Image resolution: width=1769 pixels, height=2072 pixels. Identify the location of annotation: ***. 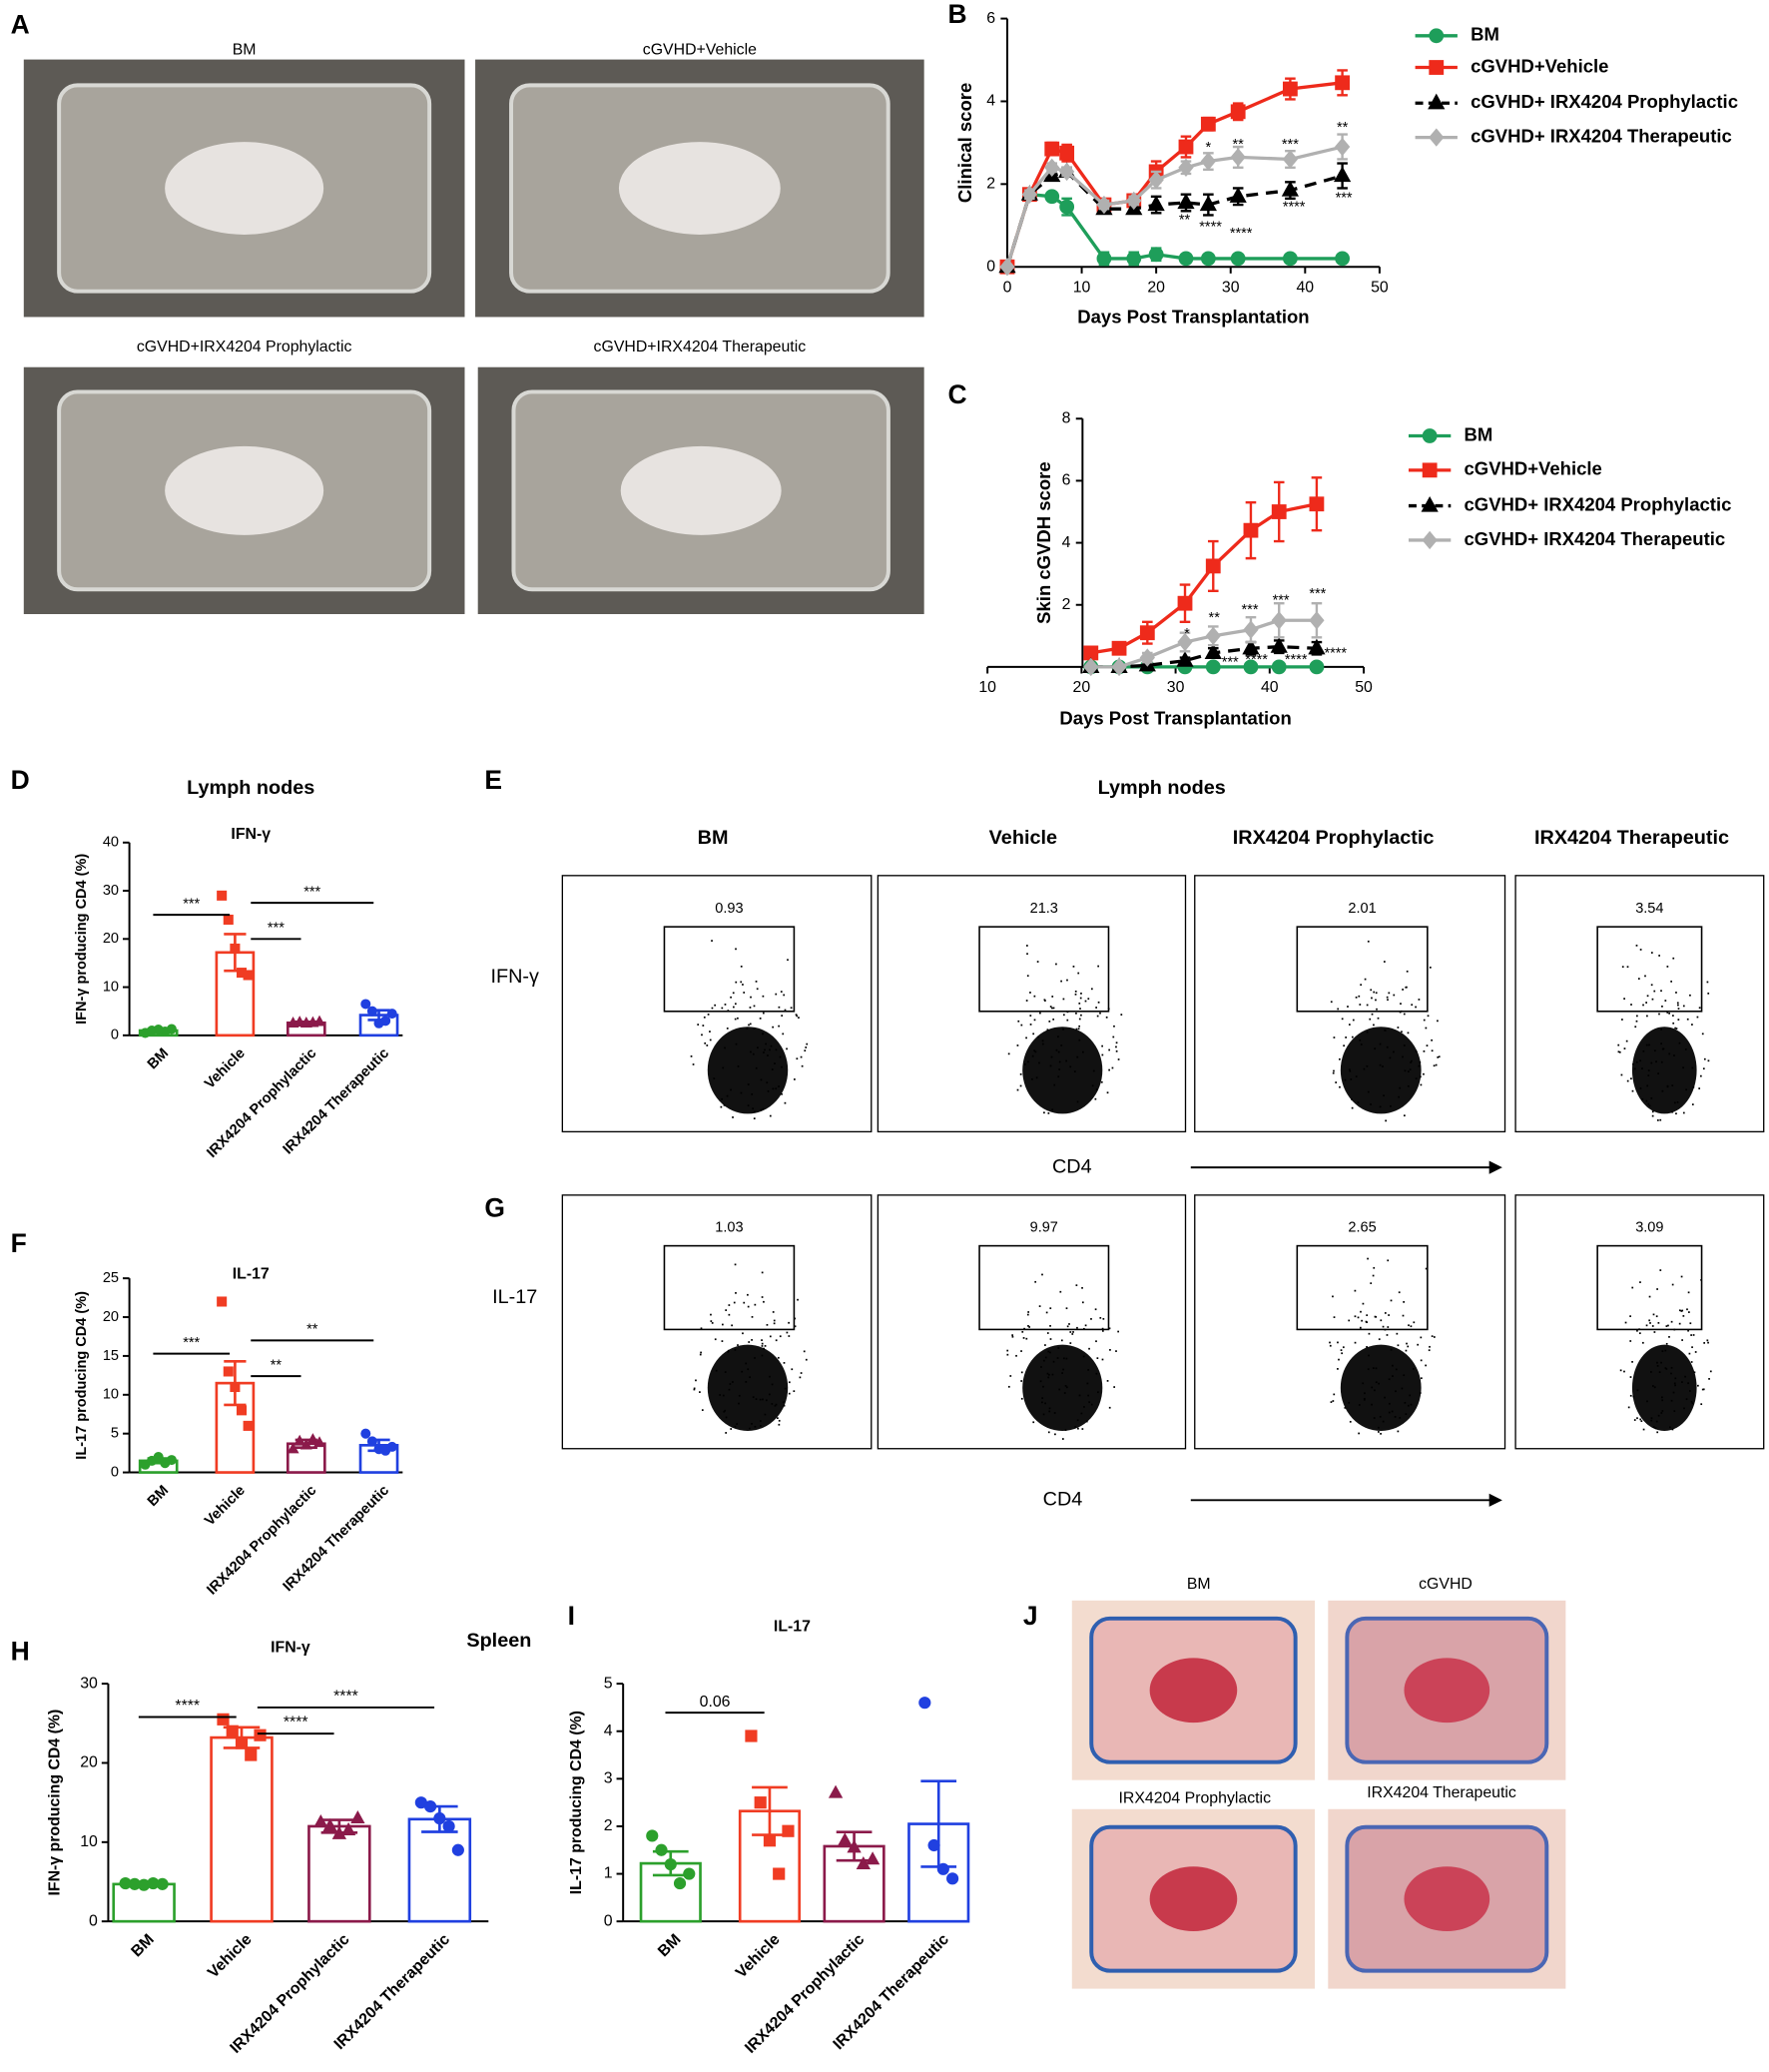
(1250, 610).